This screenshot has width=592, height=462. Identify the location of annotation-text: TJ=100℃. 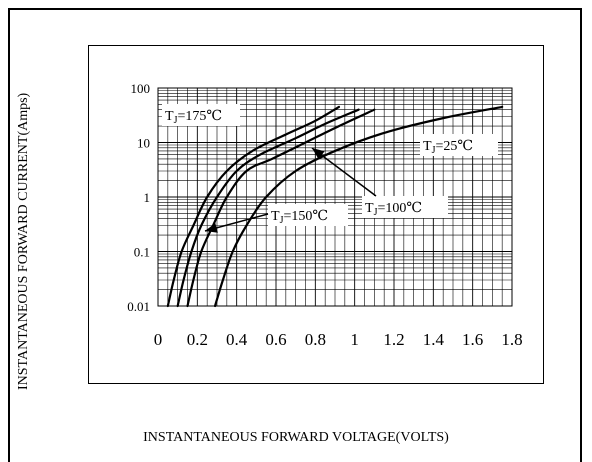
(393, 209).